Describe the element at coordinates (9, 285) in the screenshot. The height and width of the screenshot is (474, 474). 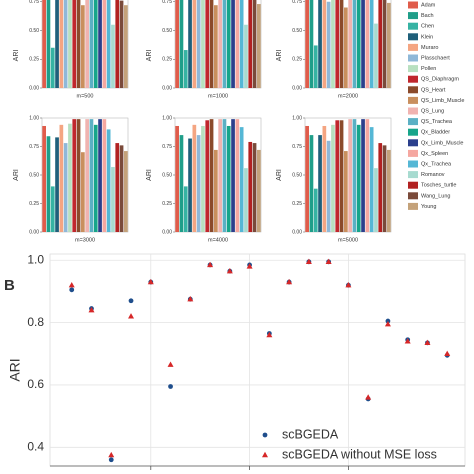
I see `panel-label: B` at that location.